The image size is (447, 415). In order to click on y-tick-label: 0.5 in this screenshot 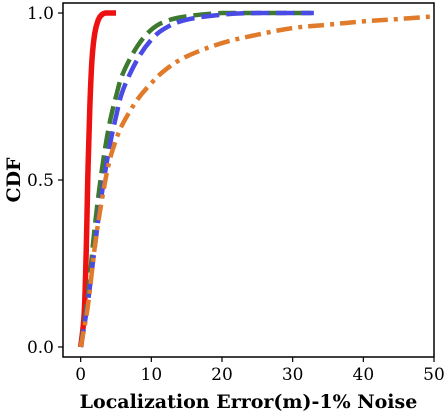, I will do `click(40, 181)`.